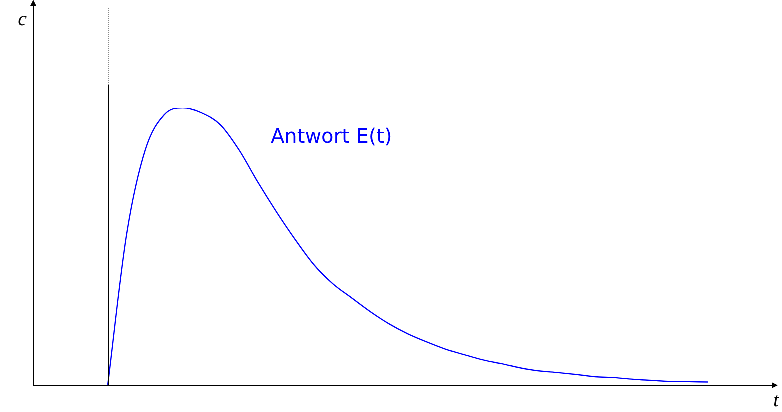 Image resolution: width=782 pixels, height=412 pixels. Describe the element at coordinates (331, 136) in the screenshot. I see `series-label: Antwort E(t)` at that location.